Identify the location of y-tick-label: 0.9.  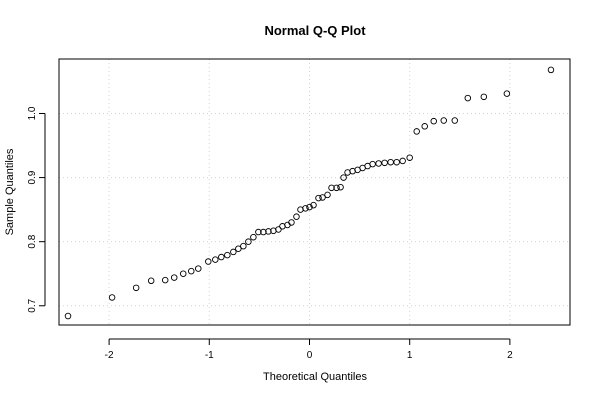
(32, 177).